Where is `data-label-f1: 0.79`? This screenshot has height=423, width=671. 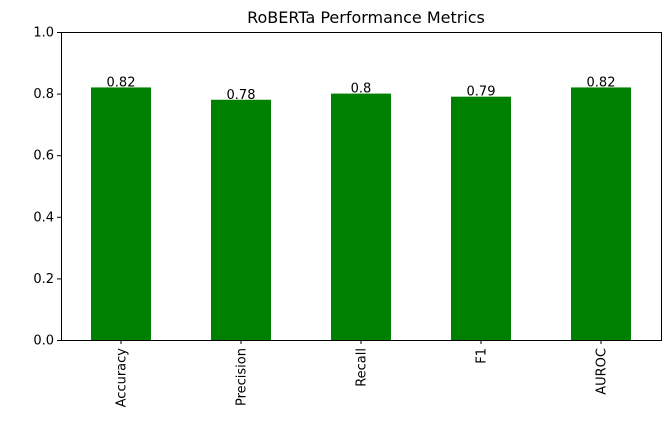
data-label-f1: 0.79 is located at coordinates (481, 92).